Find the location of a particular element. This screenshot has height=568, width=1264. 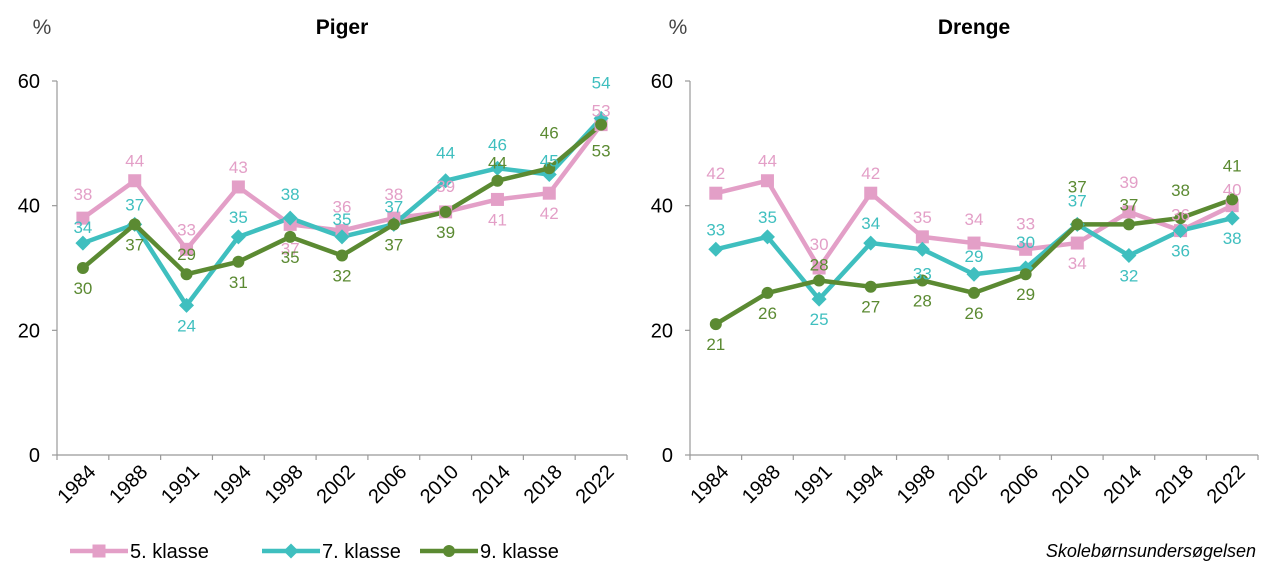

legend-1-label: 7. klasse is located at coordinates (361, 552).